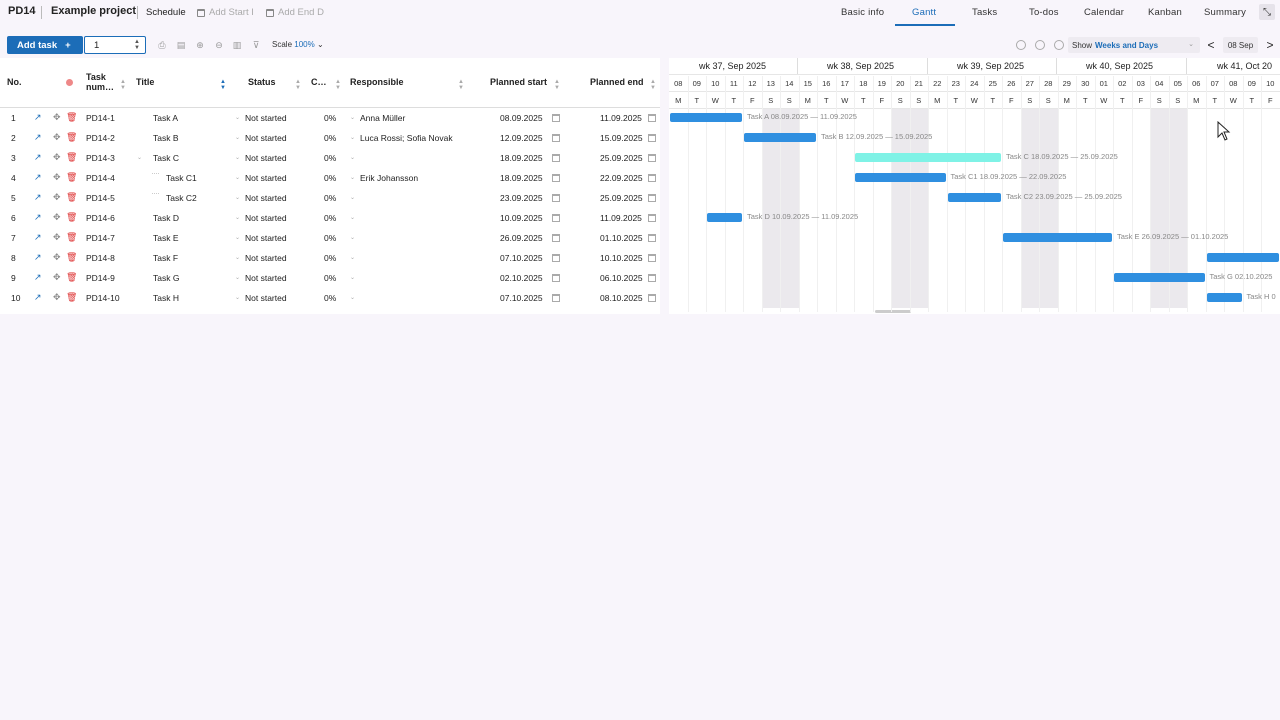 The image size is (1280, 720). I want to click on planned-start-value: 10.09.2025, so click(521, 218).